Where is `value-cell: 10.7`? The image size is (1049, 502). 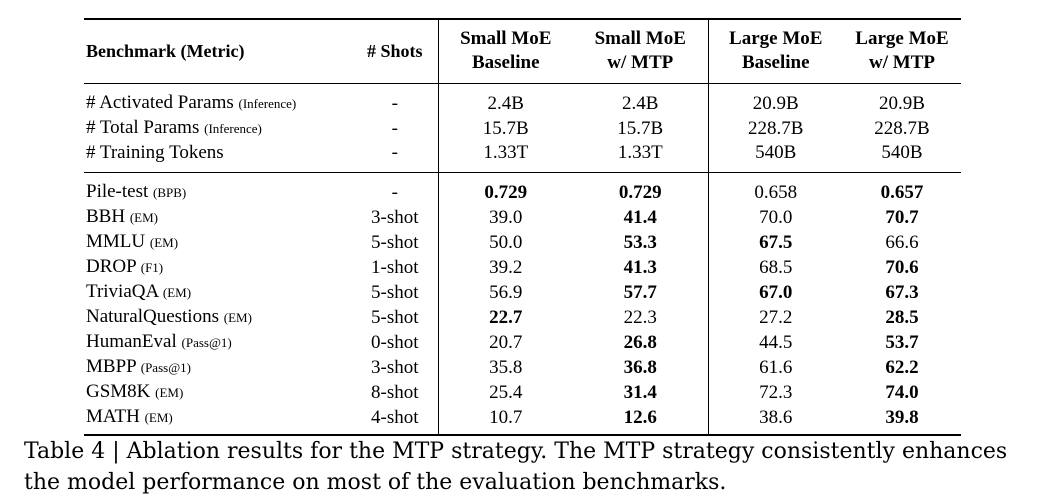 value-cell: 10.7 is located at coordinates (505, 420).